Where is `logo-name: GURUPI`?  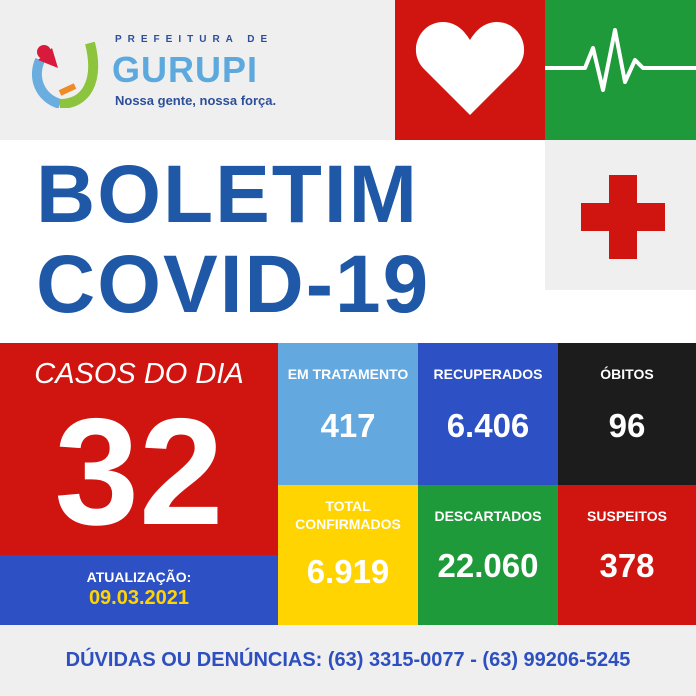 logo-name: GURUPI is located at coordinates (185, 69).